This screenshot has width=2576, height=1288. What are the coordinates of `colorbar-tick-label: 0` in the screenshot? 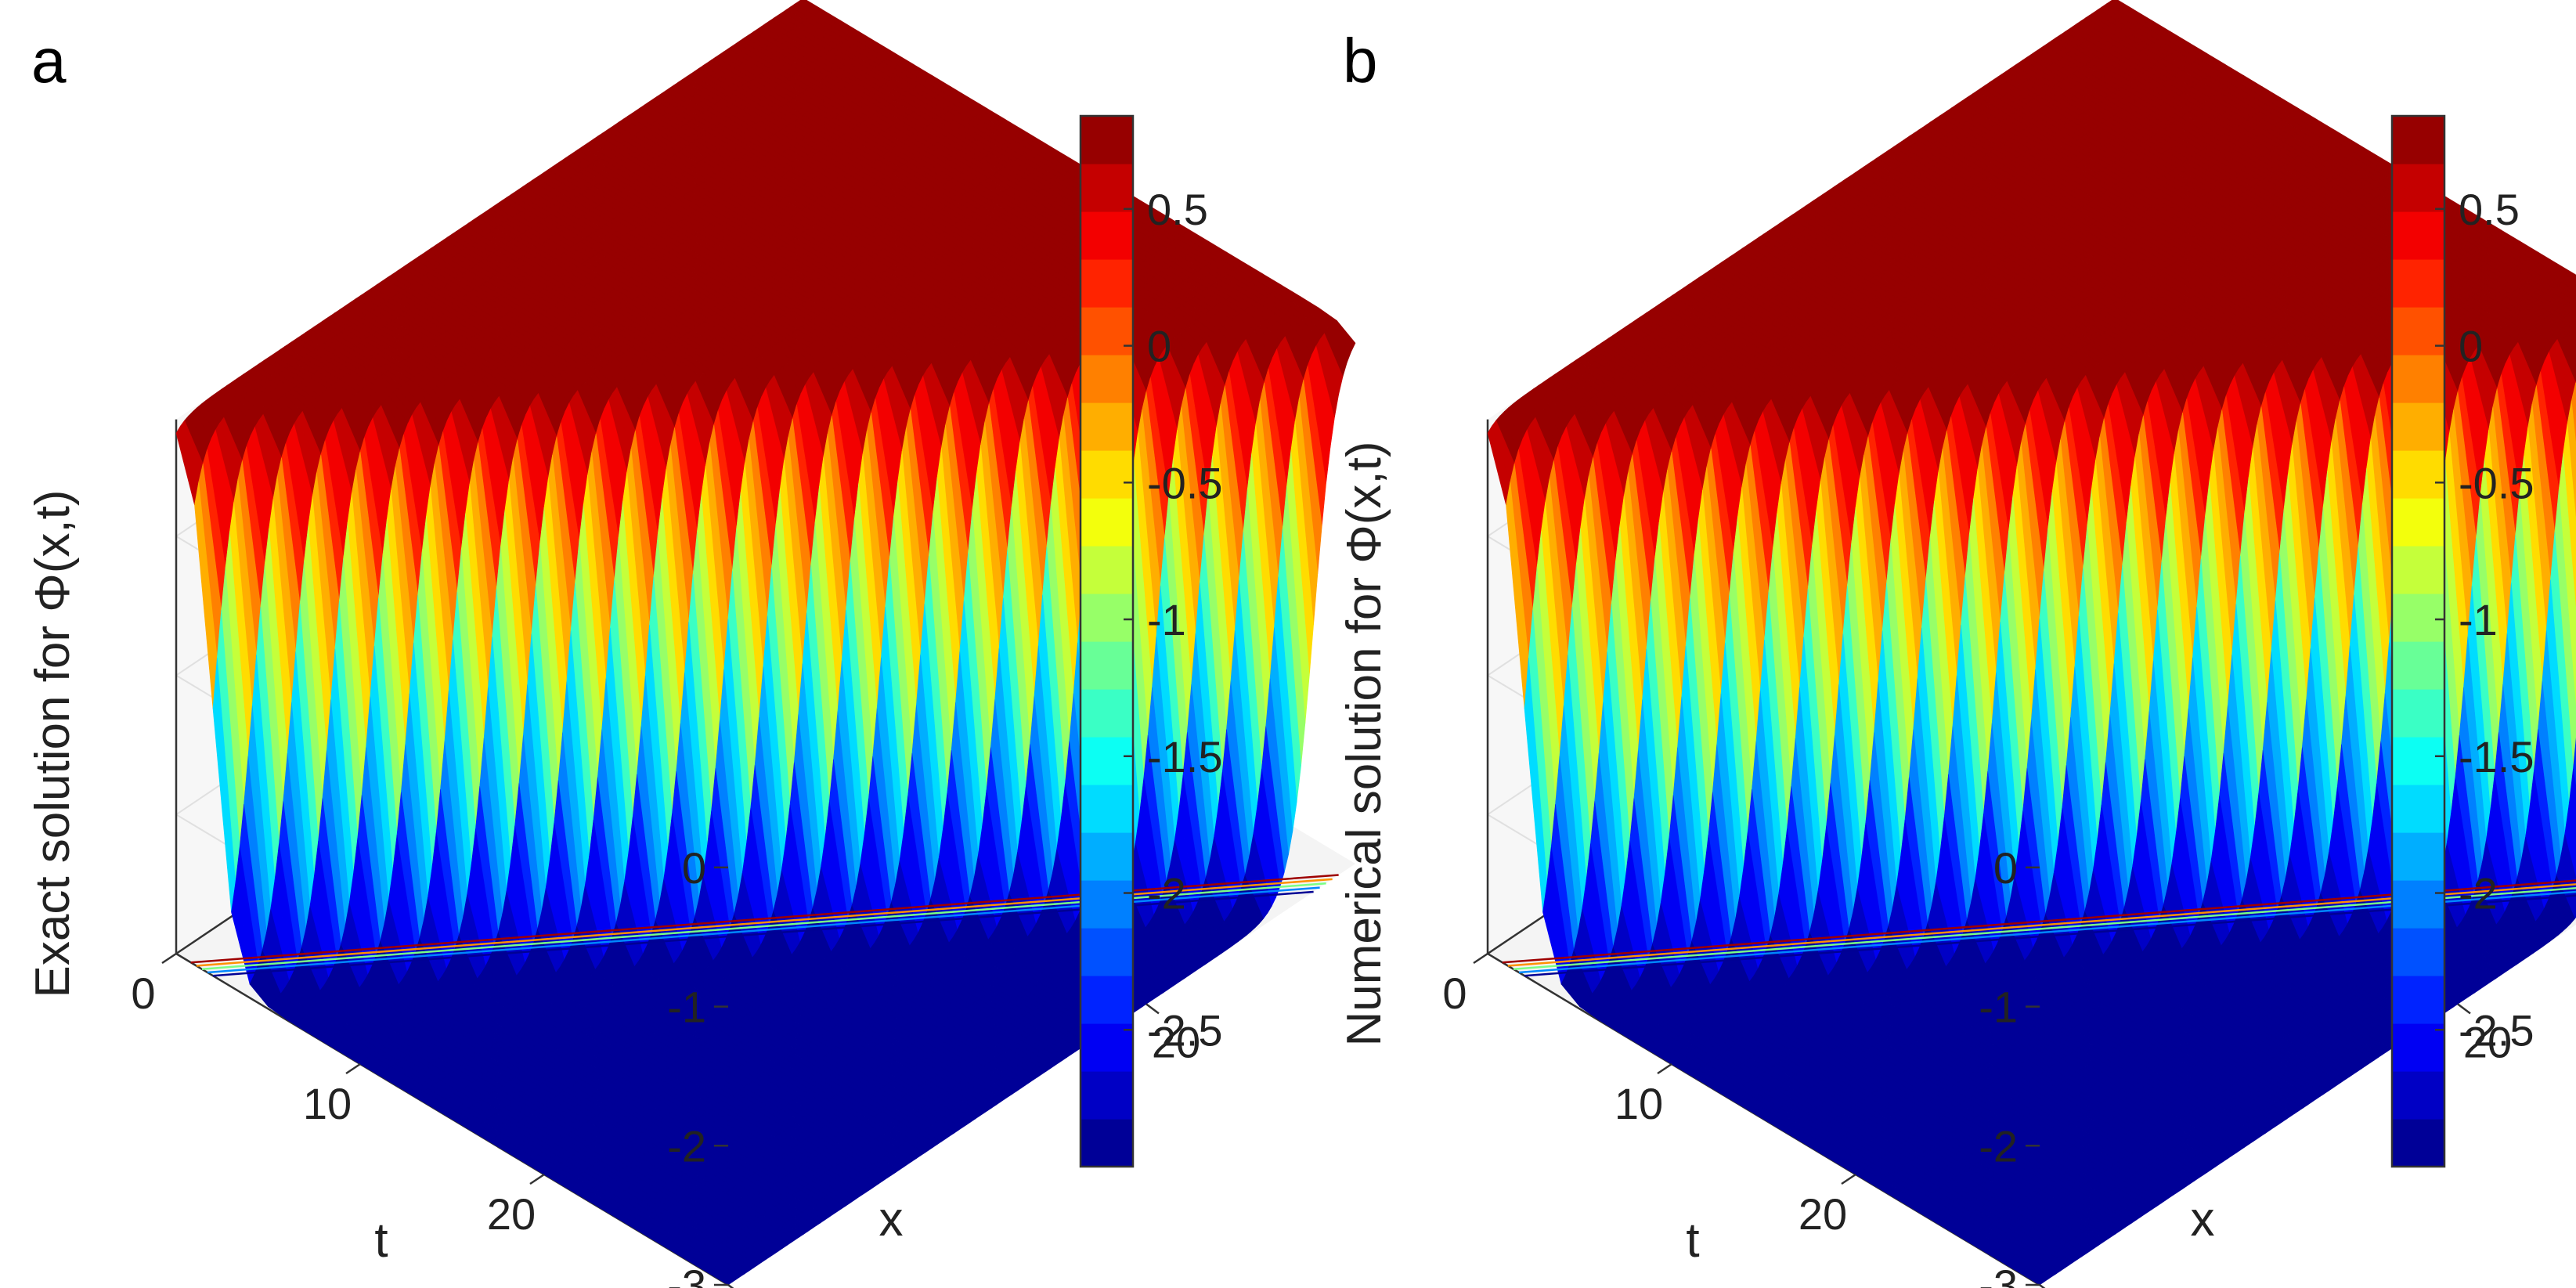 It's located at (1159, 347).